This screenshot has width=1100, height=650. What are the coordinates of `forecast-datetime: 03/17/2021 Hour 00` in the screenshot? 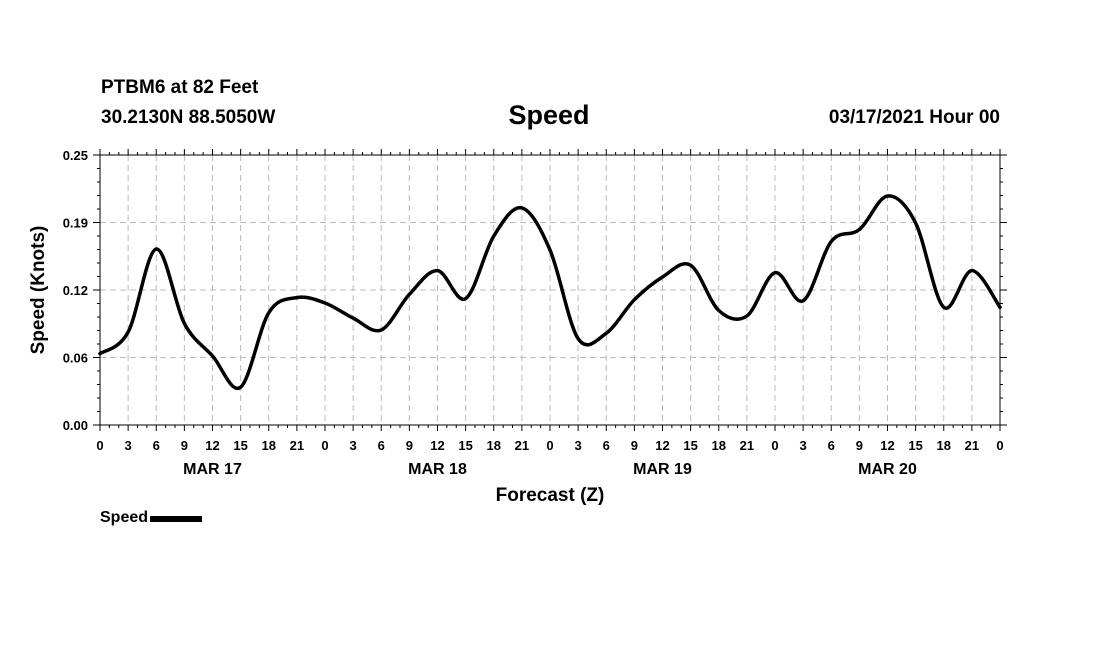 It's located at (914, 117).